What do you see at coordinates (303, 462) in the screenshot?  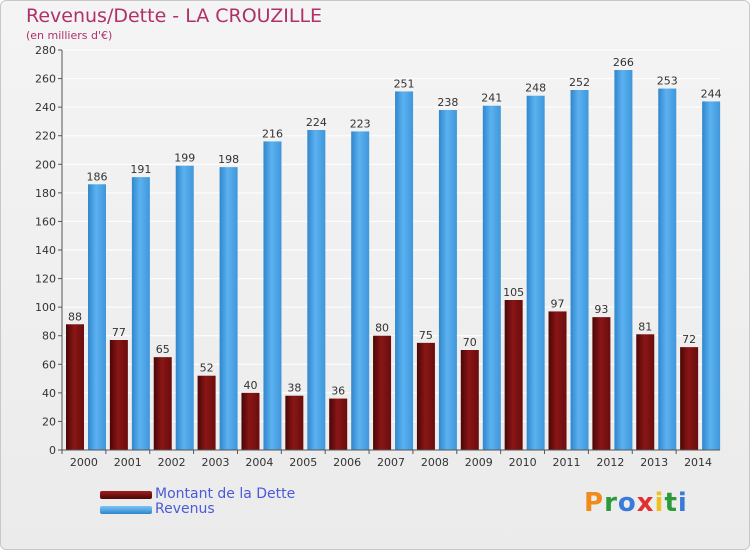 I see `x-tick-label: 2005` at bounding box center [303, 462].